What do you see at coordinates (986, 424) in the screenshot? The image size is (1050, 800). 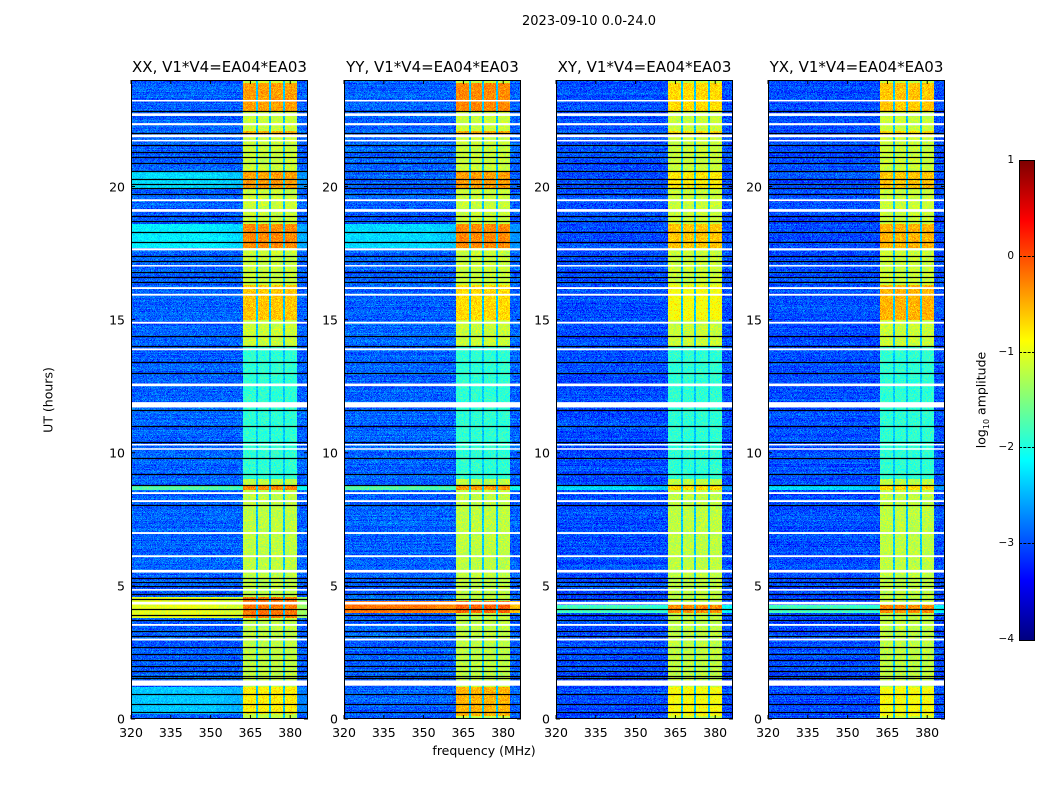 I see `colorbar-label-sub: 10` at bounding box center [986, 424].